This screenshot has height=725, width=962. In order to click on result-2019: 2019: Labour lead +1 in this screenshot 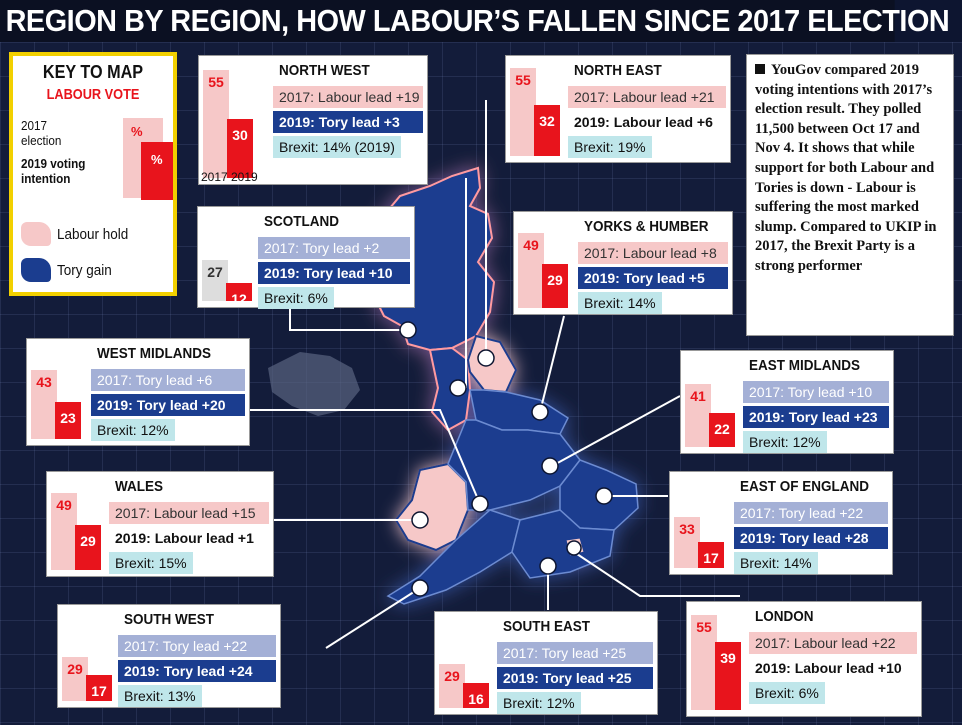, I will do `click(189, 538)`.